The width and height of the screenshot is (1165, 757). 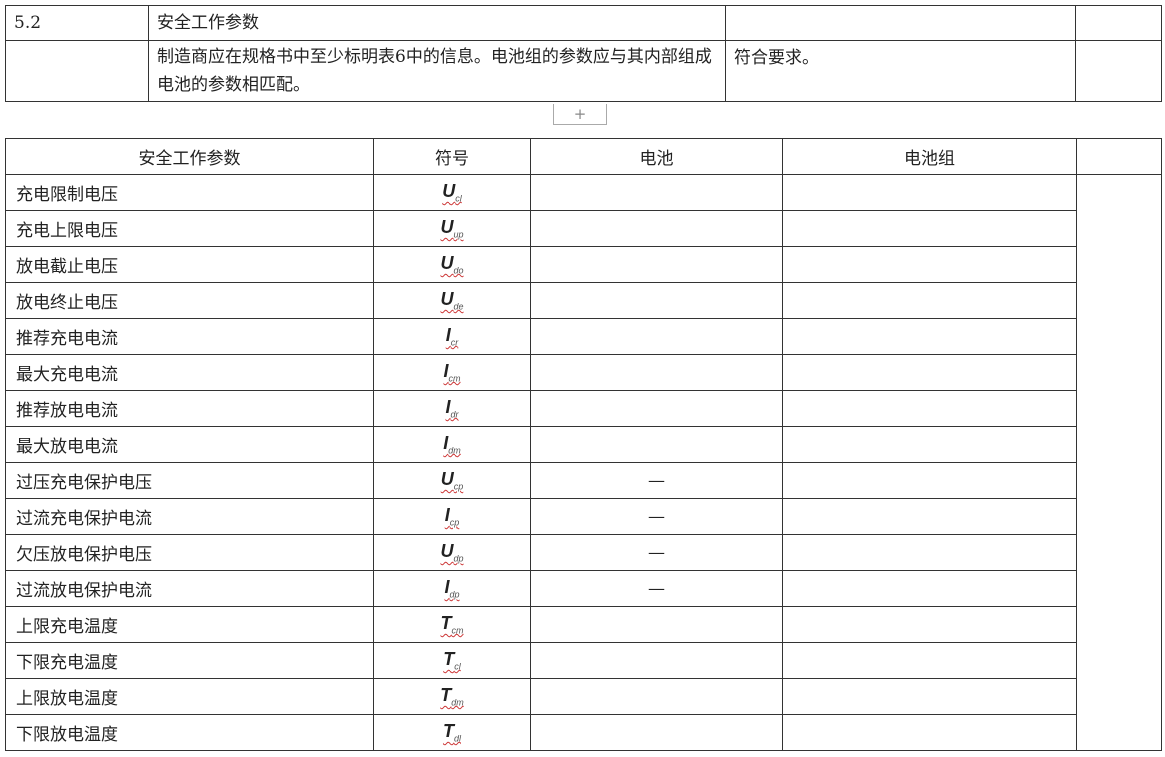 I want to click on symbol-subscript: do, so click(x=458, y=270).